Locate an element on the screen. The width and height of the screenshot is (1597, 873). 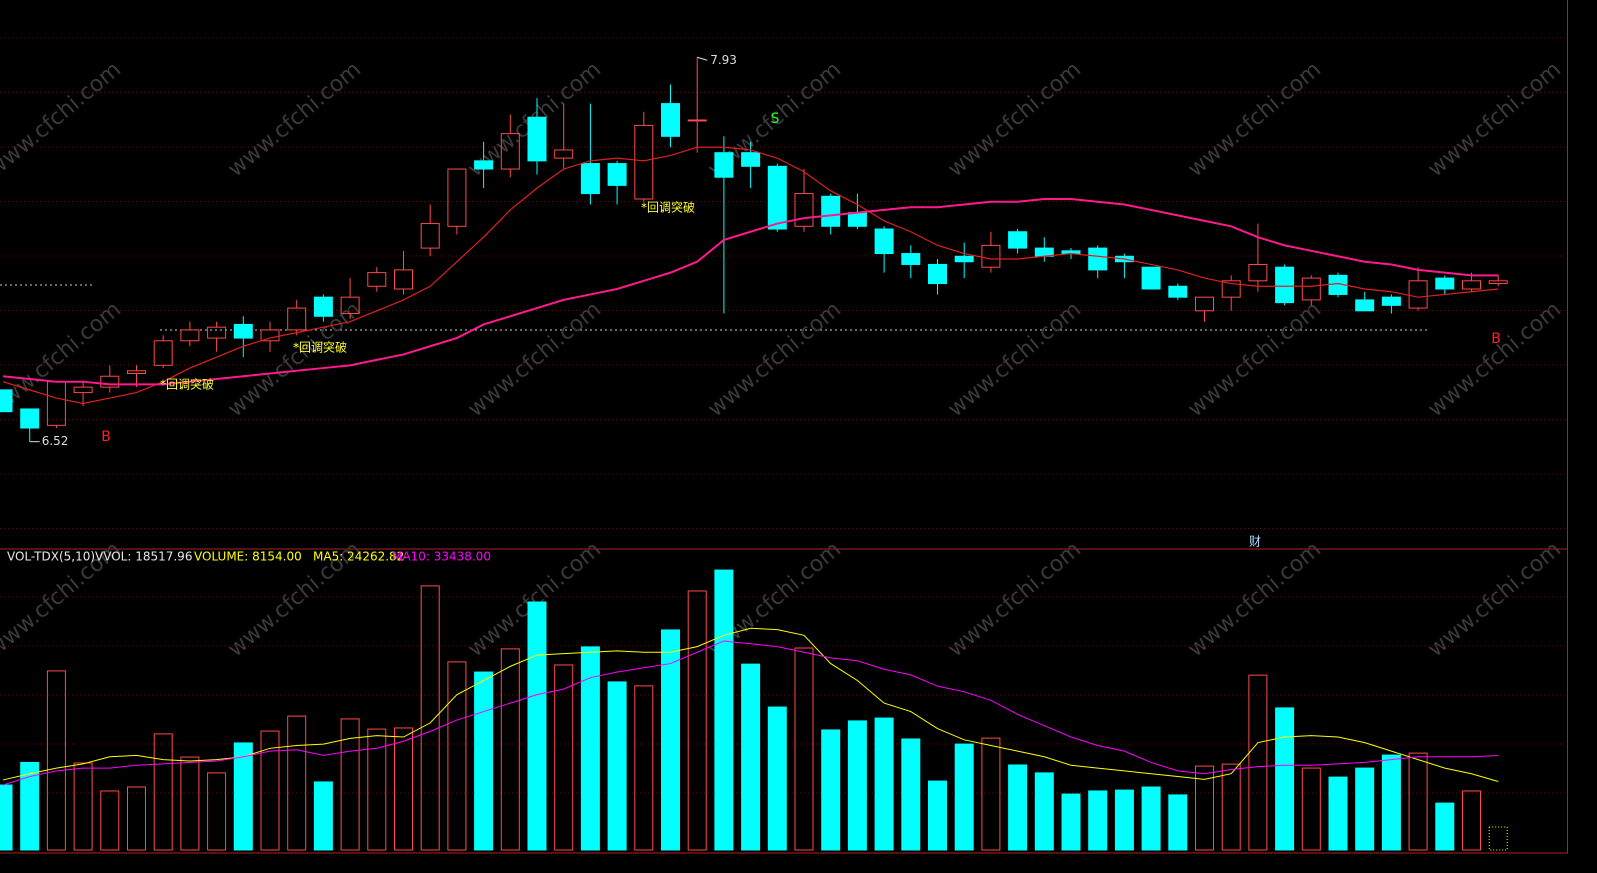
legend-entry: VVOL: 18517.96 is located at coordinates (143, 557).